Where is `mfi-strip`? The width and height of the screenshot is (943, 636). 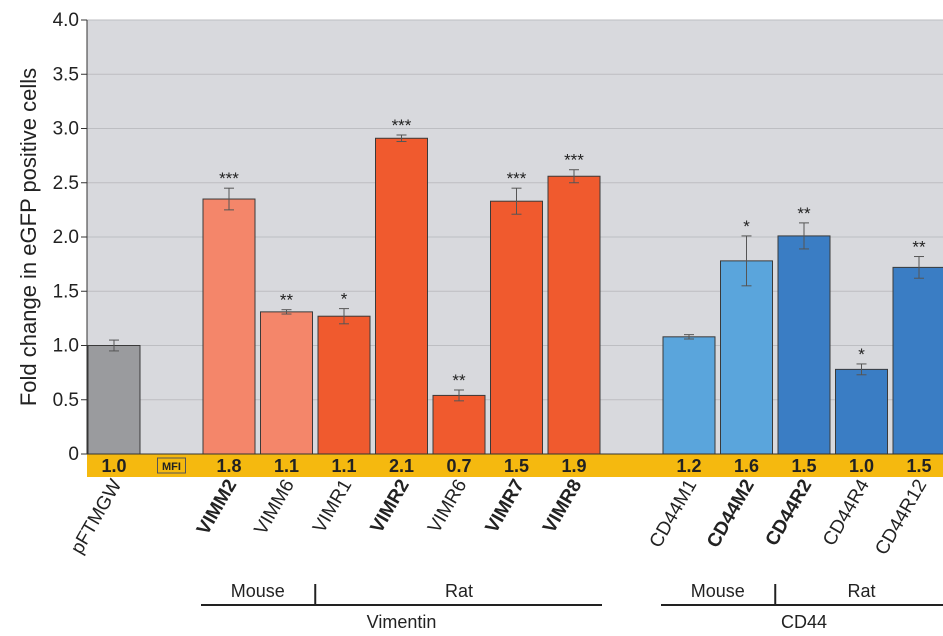
mfi-strip is located at coordinates (515, 465).